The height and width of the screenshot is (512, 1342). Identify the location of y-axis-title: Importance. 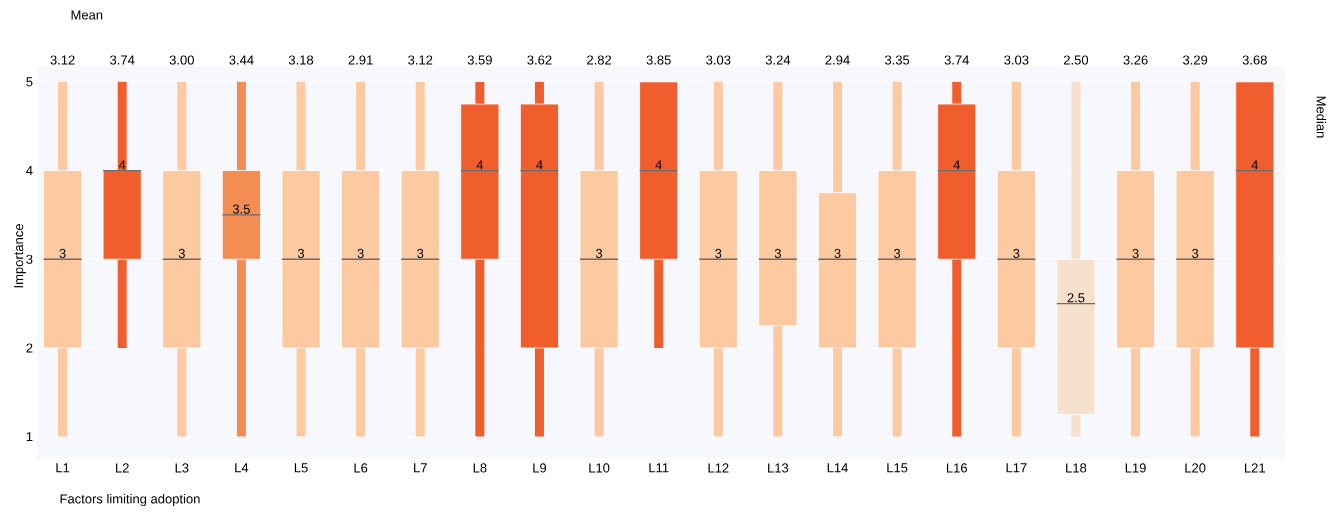
(20, 256).